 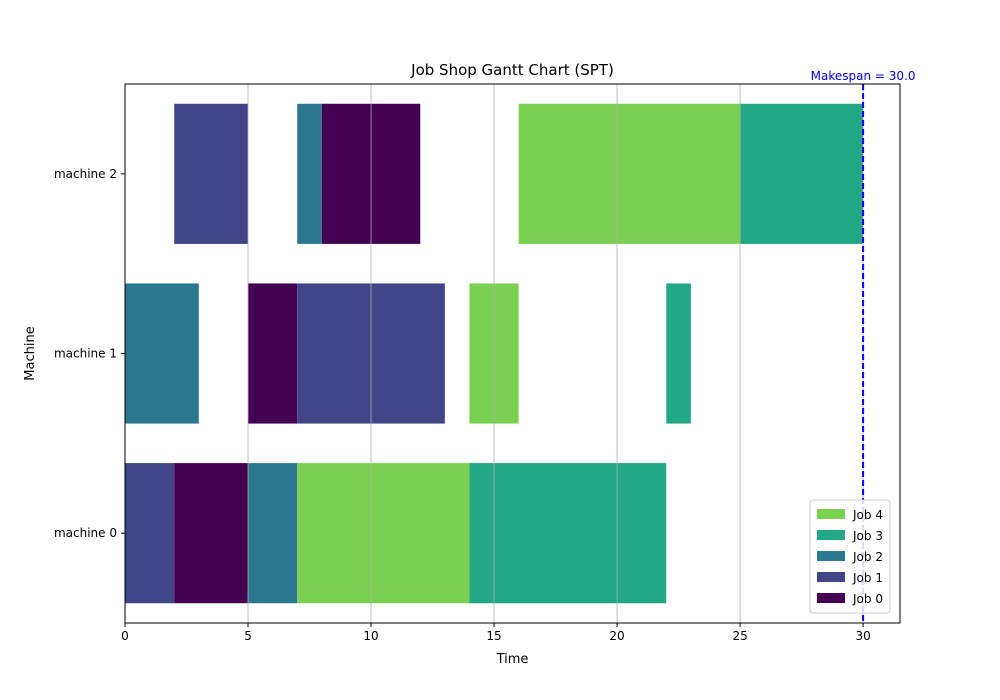 What do you see at coordinates (863, 346) in the screenshot?
I see `makespan-marker: Makespan = 30.0` at bounding box center [863, 346].